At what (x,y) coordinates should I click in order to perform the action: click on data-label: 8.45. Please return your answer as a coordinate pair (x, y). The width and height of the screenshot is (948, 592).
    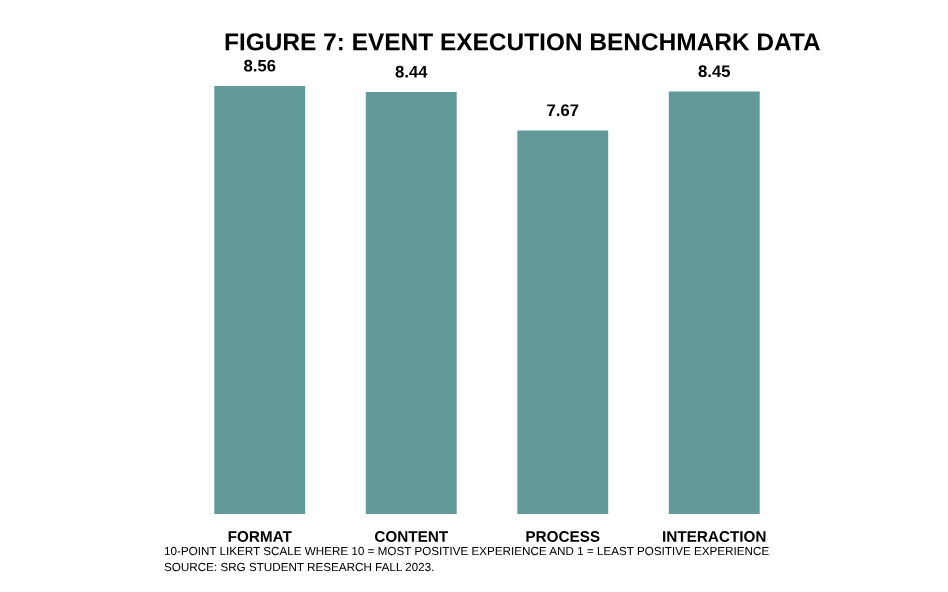
    Looking at the image, I should click on (714, 71).